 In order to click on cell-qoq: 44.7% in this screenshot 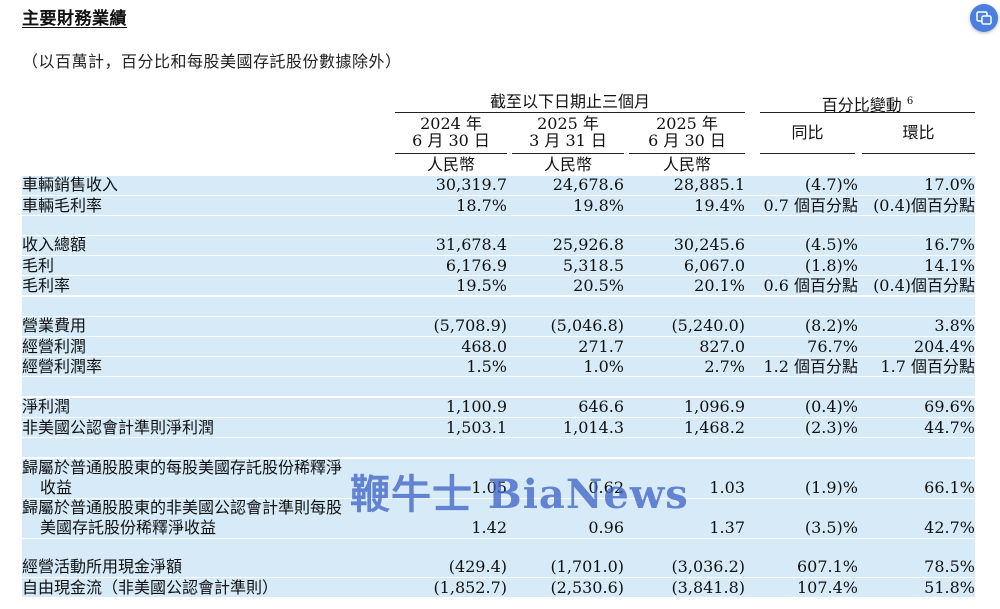, I will do `click(949, 427)`.